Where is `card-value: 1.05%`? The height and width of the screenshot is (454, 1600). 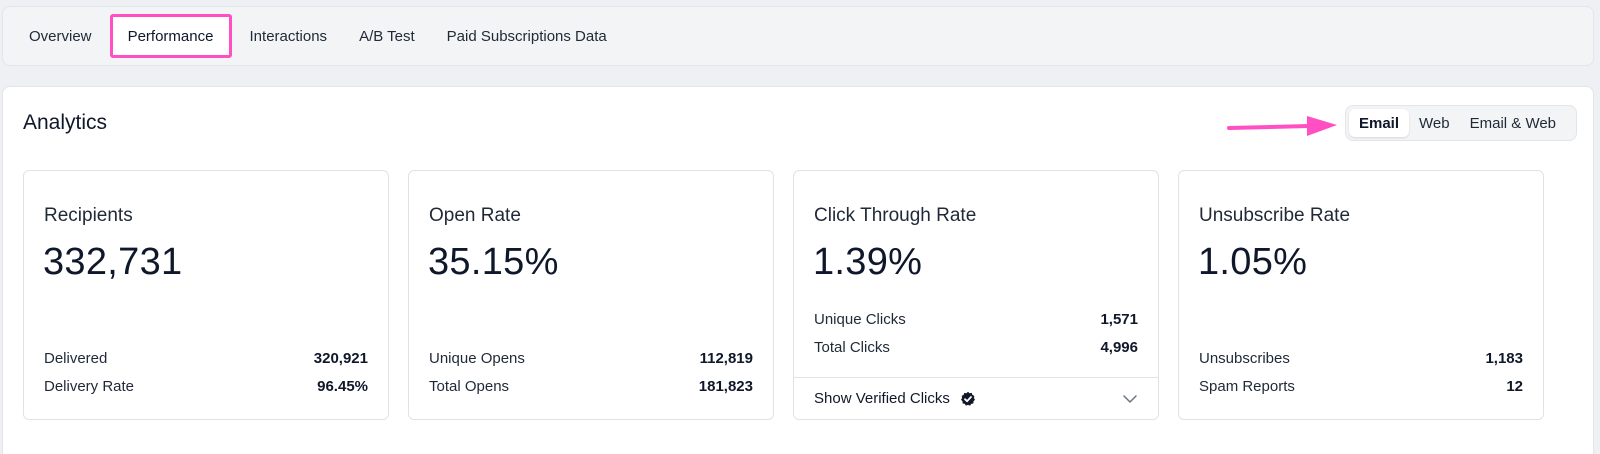 card-value: 1.05% is located at coordinates (1253, 262).